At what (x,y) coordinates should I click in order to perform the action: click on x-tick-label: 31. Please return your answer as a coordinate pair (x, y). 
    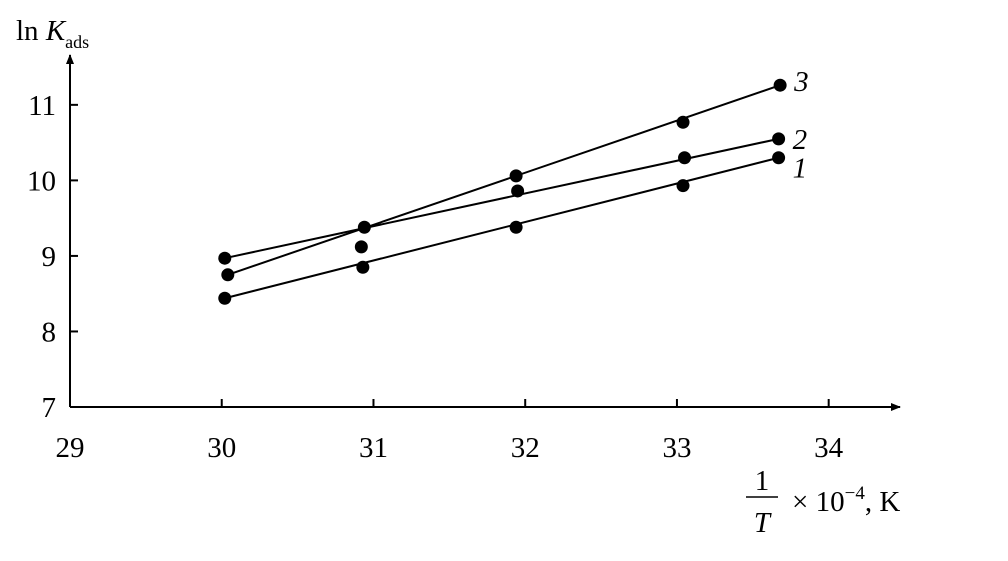
    Looking at the image, I should click on (373, 448).